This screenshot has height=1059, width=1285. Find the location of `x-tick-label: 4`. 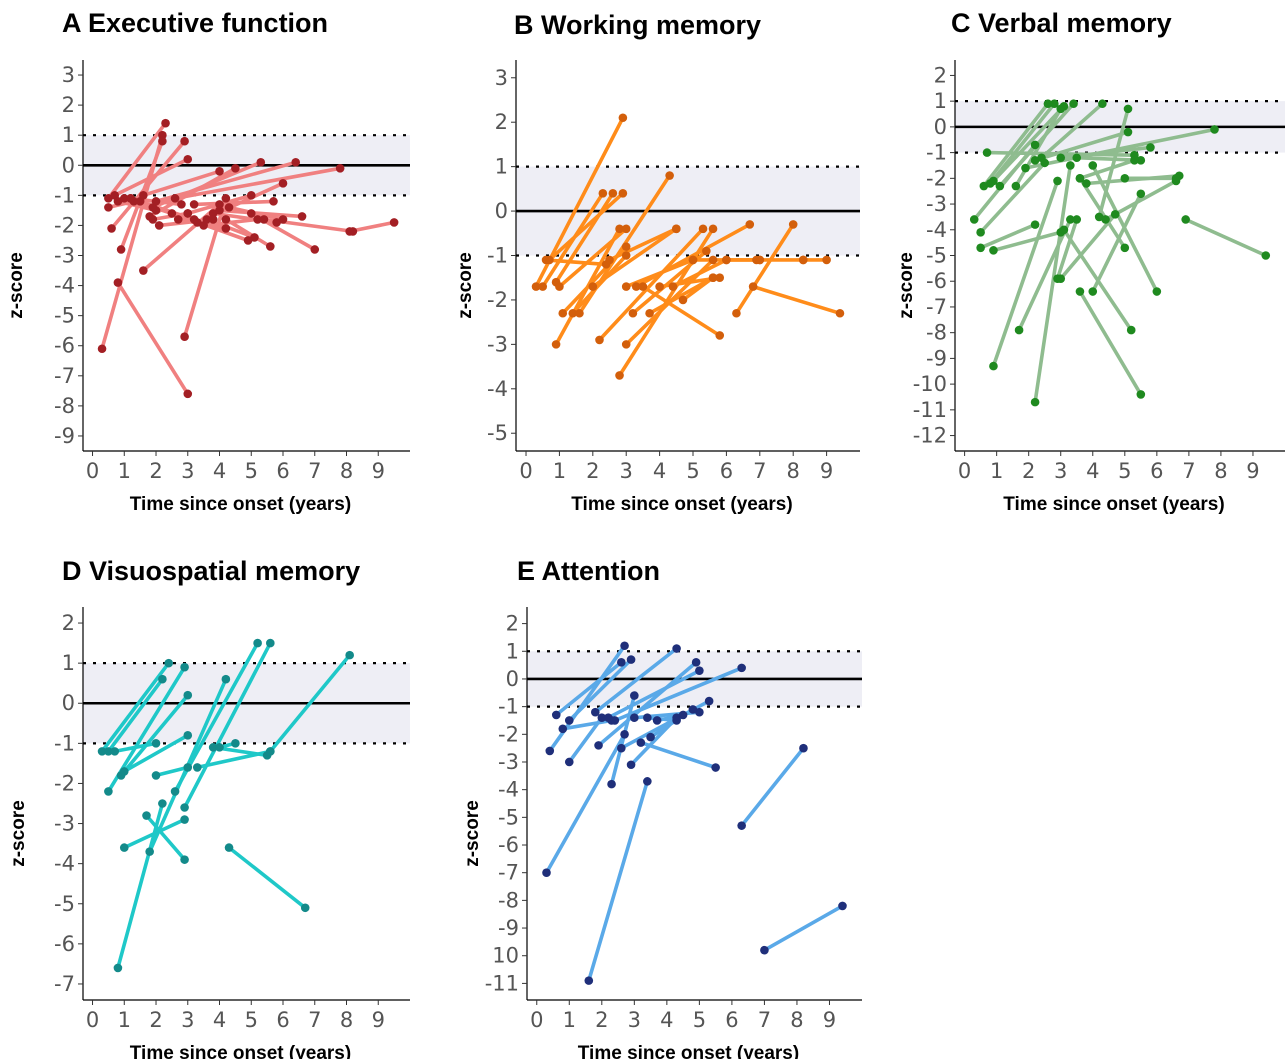

x-tick-label: 4 is located at coordinates (666, 1020).